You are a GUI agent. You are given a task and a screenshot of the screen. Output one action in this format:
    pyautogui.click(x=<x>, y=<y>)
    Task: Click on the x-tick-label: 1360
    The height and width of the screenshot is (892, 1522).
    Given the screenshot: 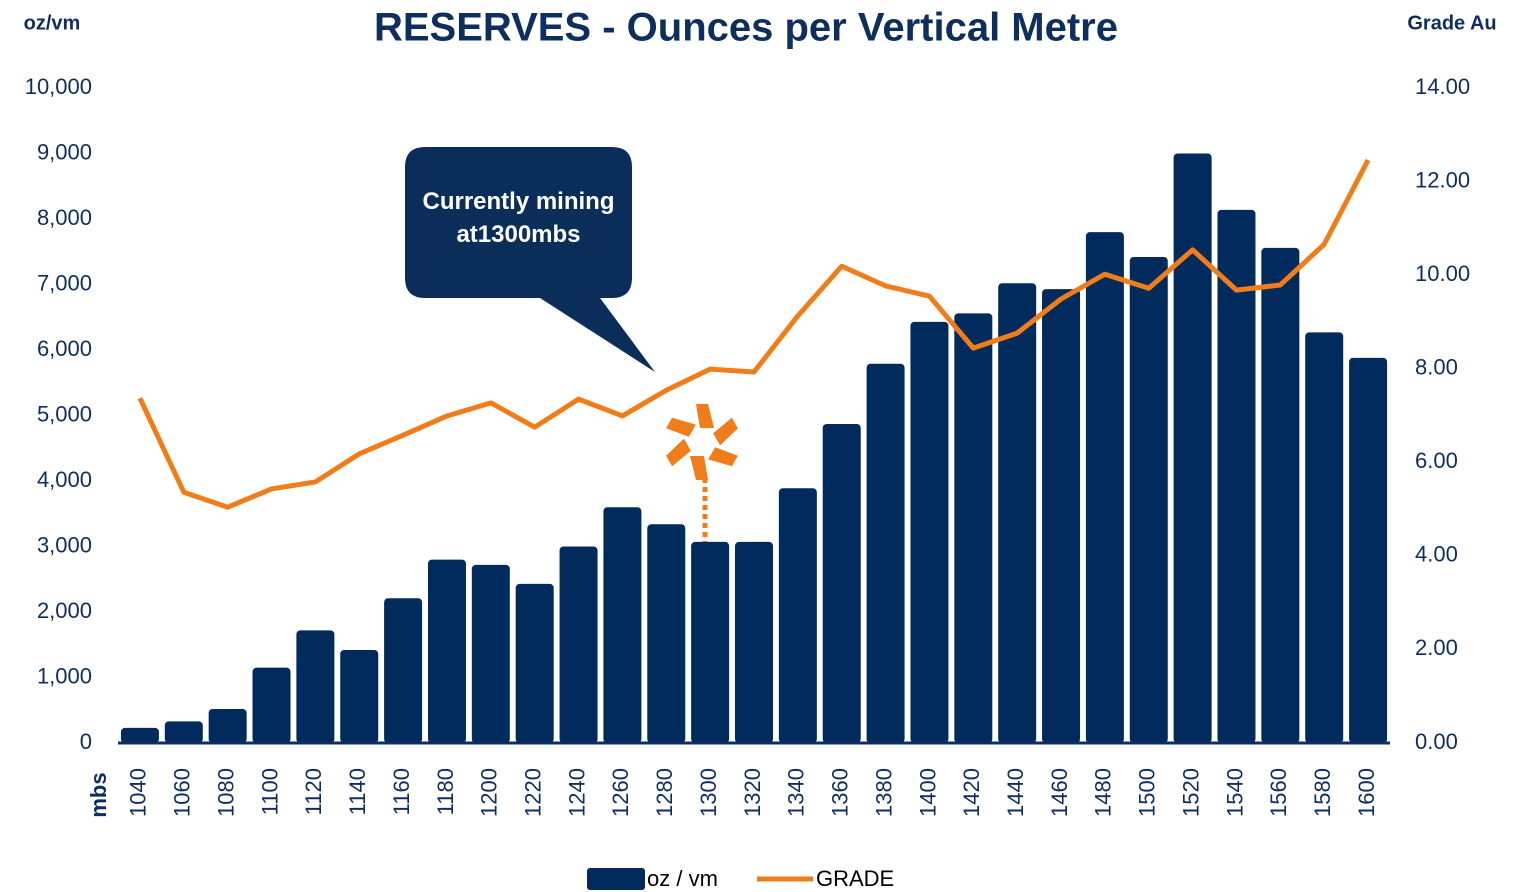 What is the action you would take?
    pyautogui.click(x=840, y=792)
    